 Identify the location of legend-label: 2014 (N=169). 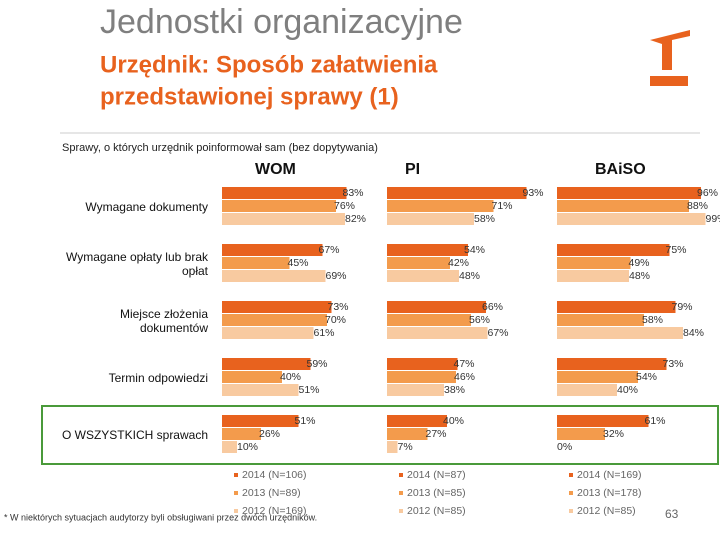
(609, 475).